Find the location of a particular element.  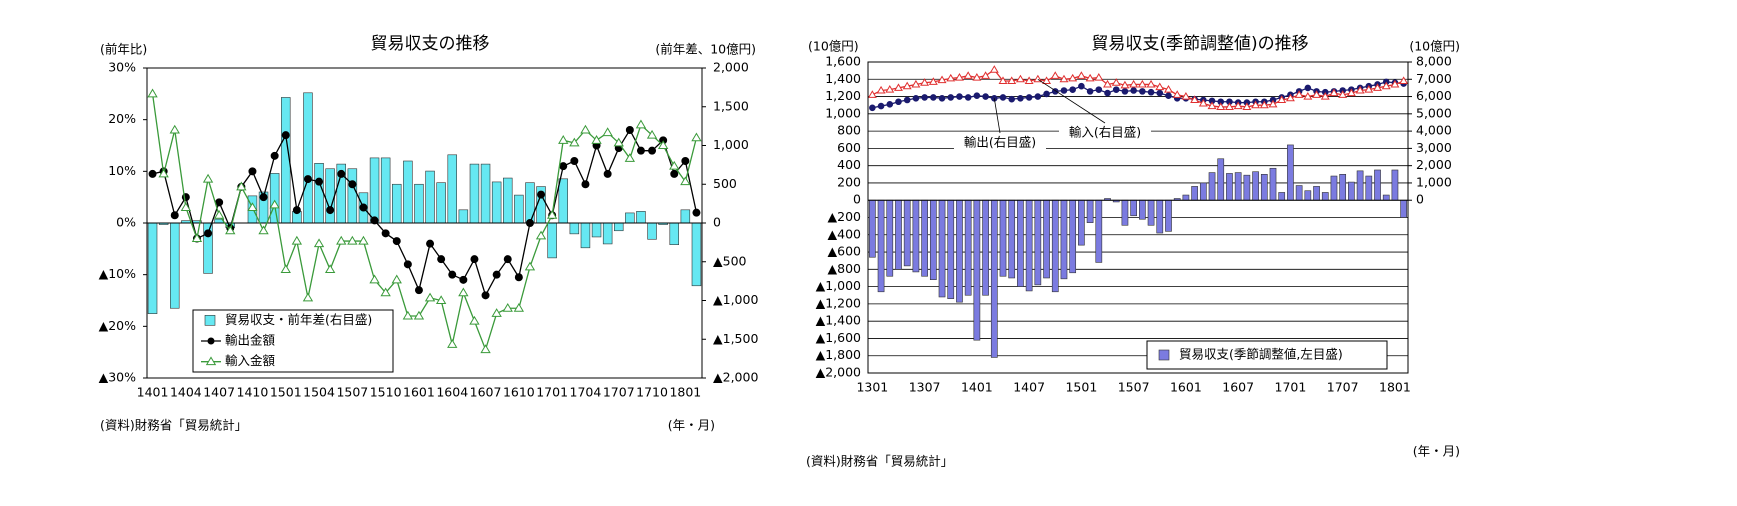

annotation: 輸出(右目盛) is located at coordinates (1000, 142).